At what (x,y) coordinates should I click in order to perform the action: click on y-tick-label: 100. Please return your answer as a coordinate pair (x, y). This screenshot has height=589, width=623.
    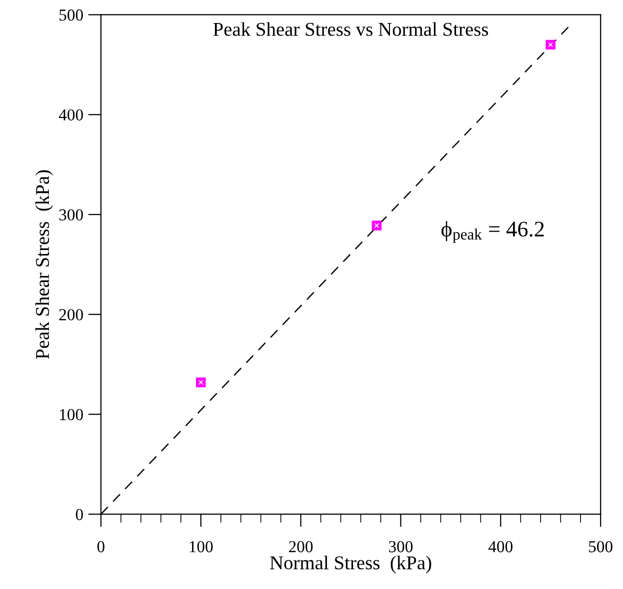
    Looking at the image, I should click on (71, 414).